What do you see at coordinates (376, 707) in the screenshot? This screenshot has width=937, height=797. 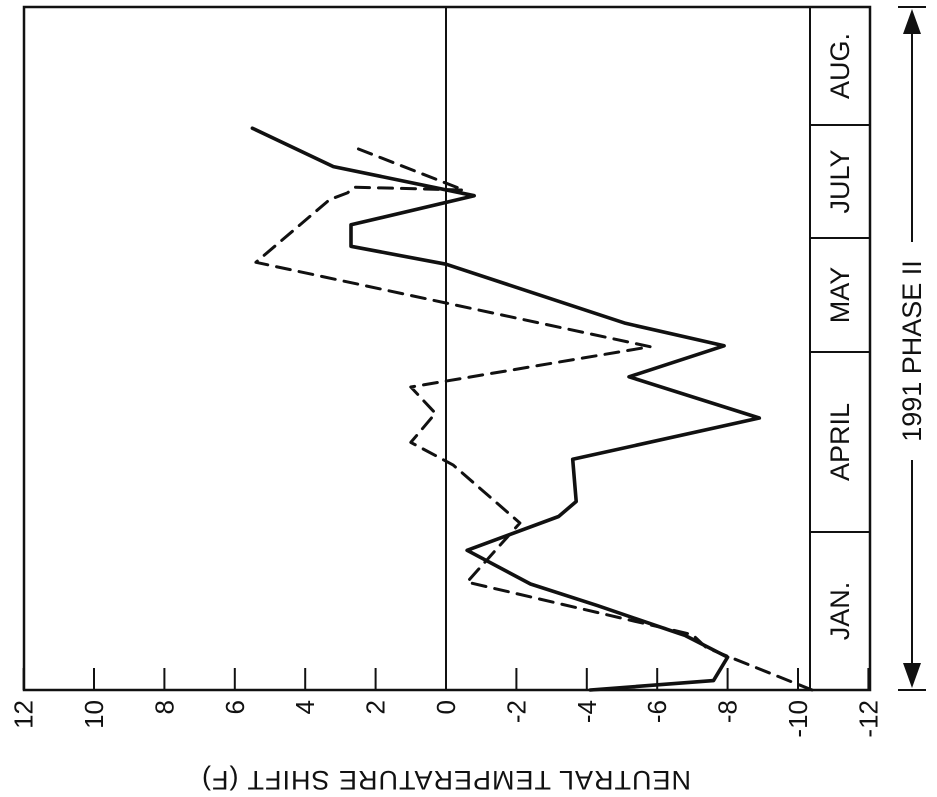 I see `x-tick-label: 2` at bounding box center [376, 707].